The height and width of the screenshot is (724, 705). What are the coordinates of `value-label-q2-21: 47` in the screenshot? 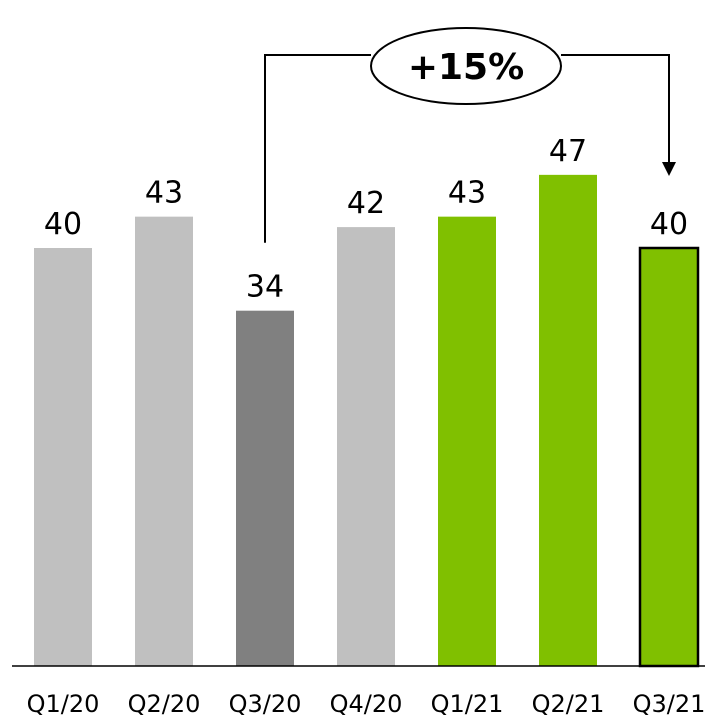 It's located at (568, 151).